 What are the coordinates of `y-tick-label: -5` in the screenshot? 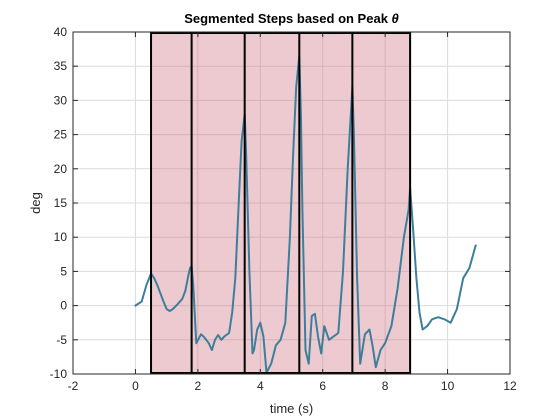 It's located at (61, 340).